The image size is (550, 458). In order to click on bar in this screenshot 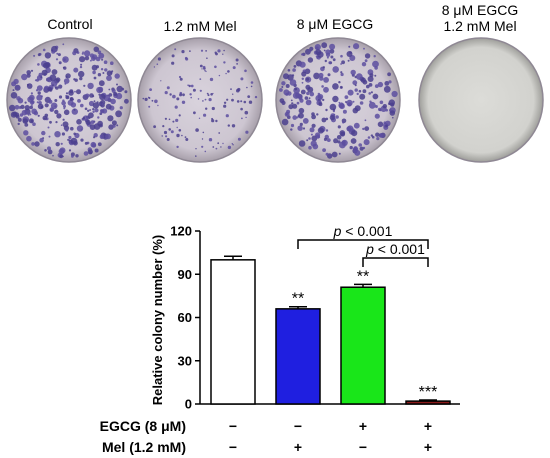, I will do `click(428, 402)`.